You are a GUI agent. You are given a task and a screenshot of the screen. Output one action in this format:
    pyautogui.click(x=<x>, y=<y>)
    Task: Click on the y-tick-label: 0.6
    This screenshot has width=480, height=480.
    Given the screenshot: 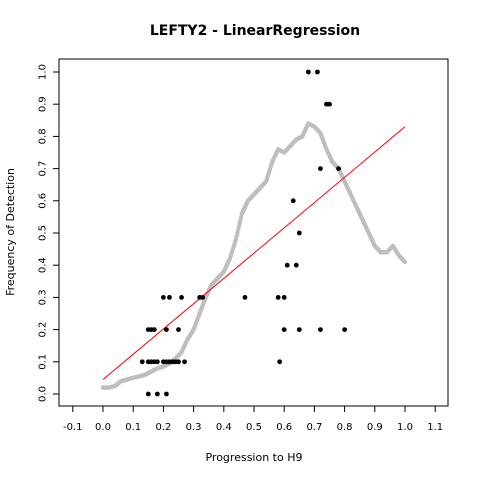 What is the action you would take?
    pyautogui.click(x=43, y=201)
    